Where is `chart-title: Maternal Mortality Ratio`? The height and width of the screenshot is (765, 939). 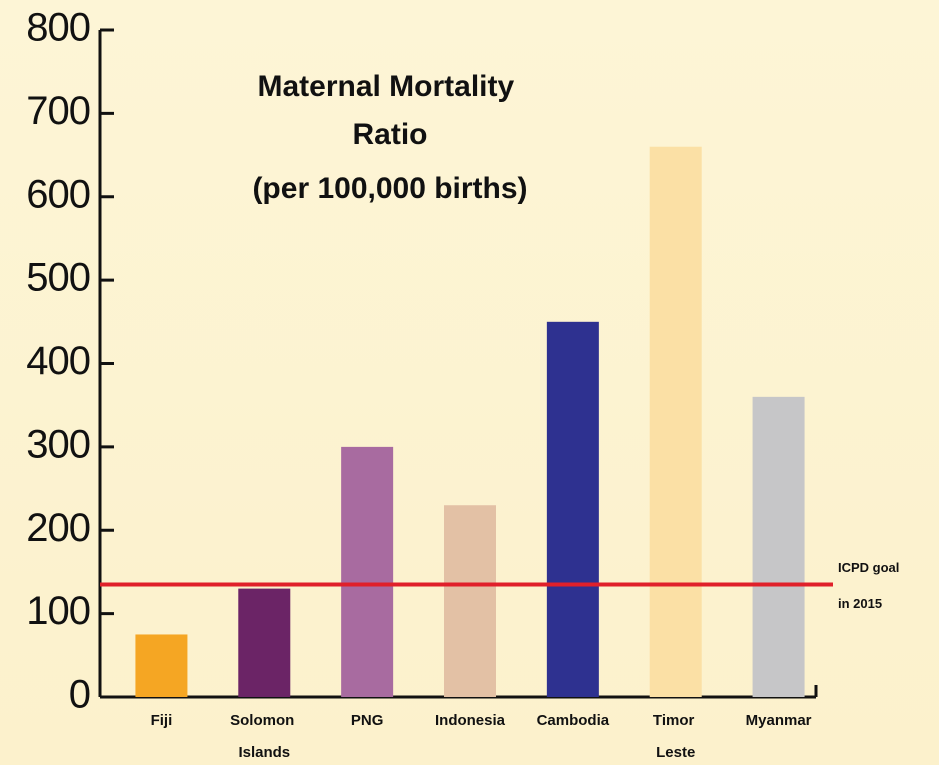
chart-title: Maternal Mortality Ratio is located at coordinates (389, 110).